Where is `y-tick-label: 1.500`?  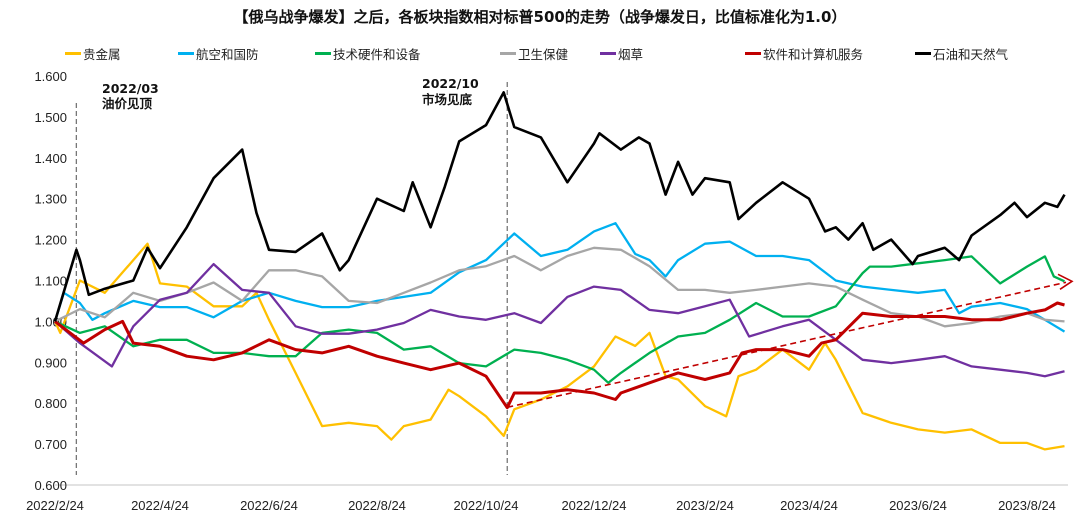 y-tick-label: 1.500 is located at coordinates (50, 117).